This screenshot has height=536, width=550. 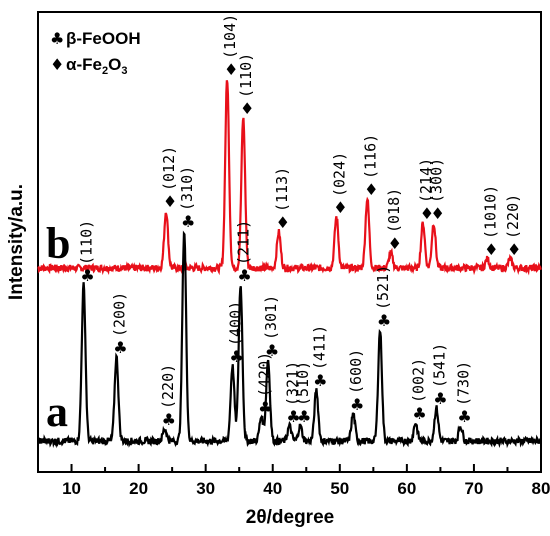 What do you see at coordinates (187, 188) in the screenshot?
I see `peak-hkl-label: (310)` at bounding box center [187, 188].